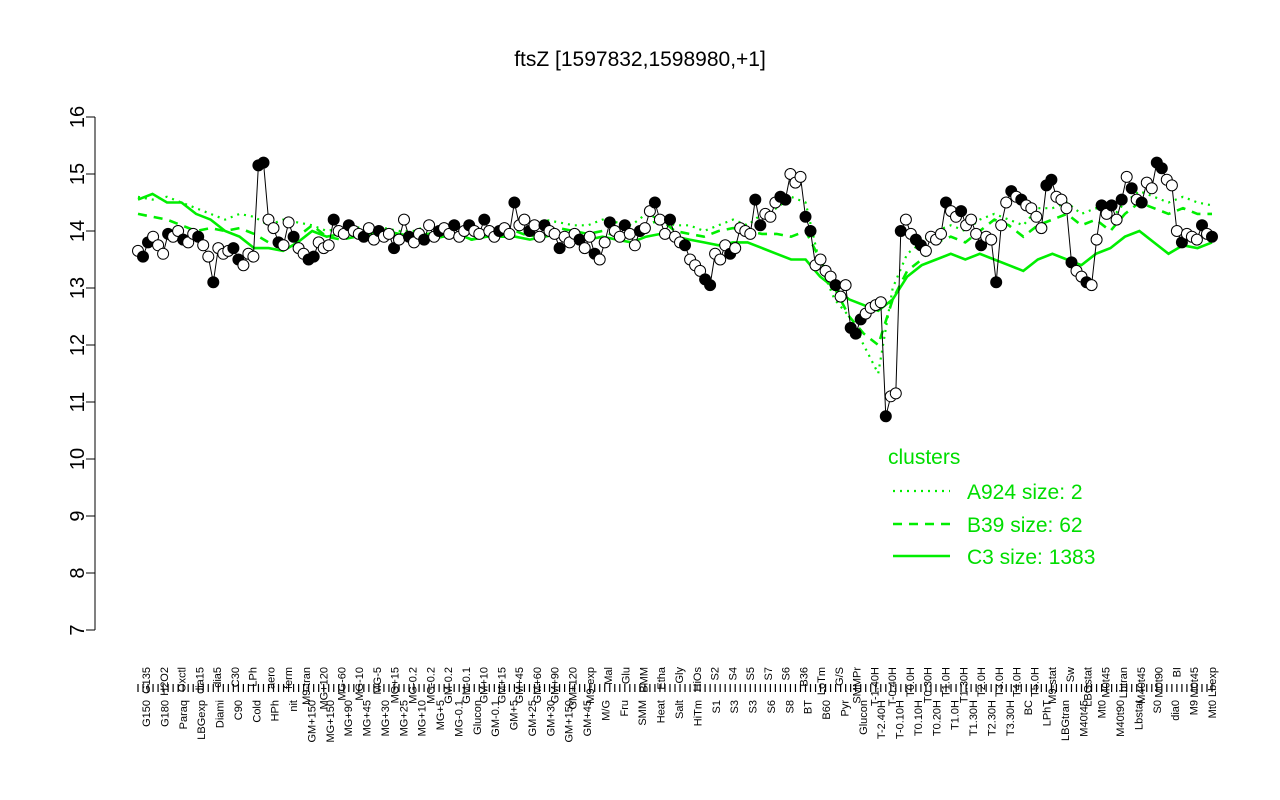  Describe the element at coordinates (78, 231) in the screenshot. I see `y-tick-label: 14` at that location.